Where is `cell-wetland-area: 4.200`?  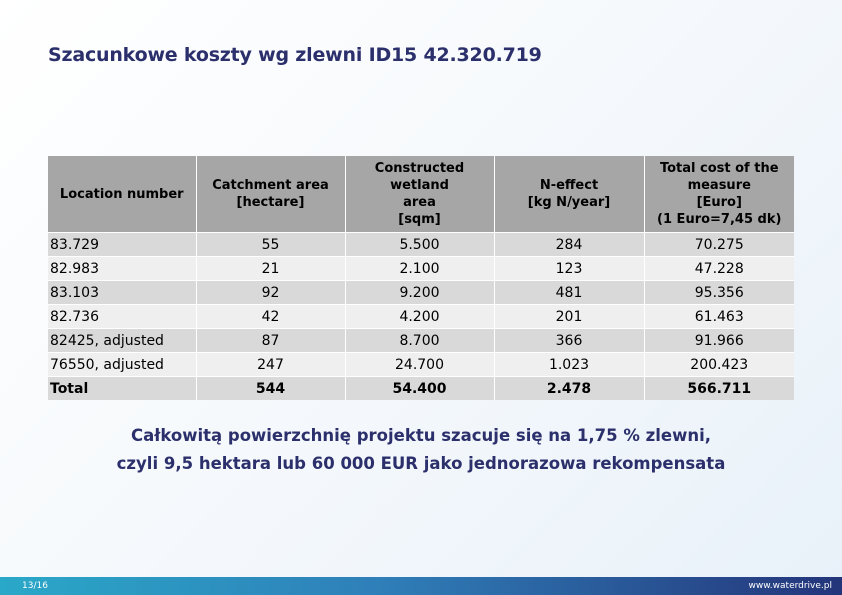 cell-wetland-area: 4.200 is located at coordinates (420, 316).